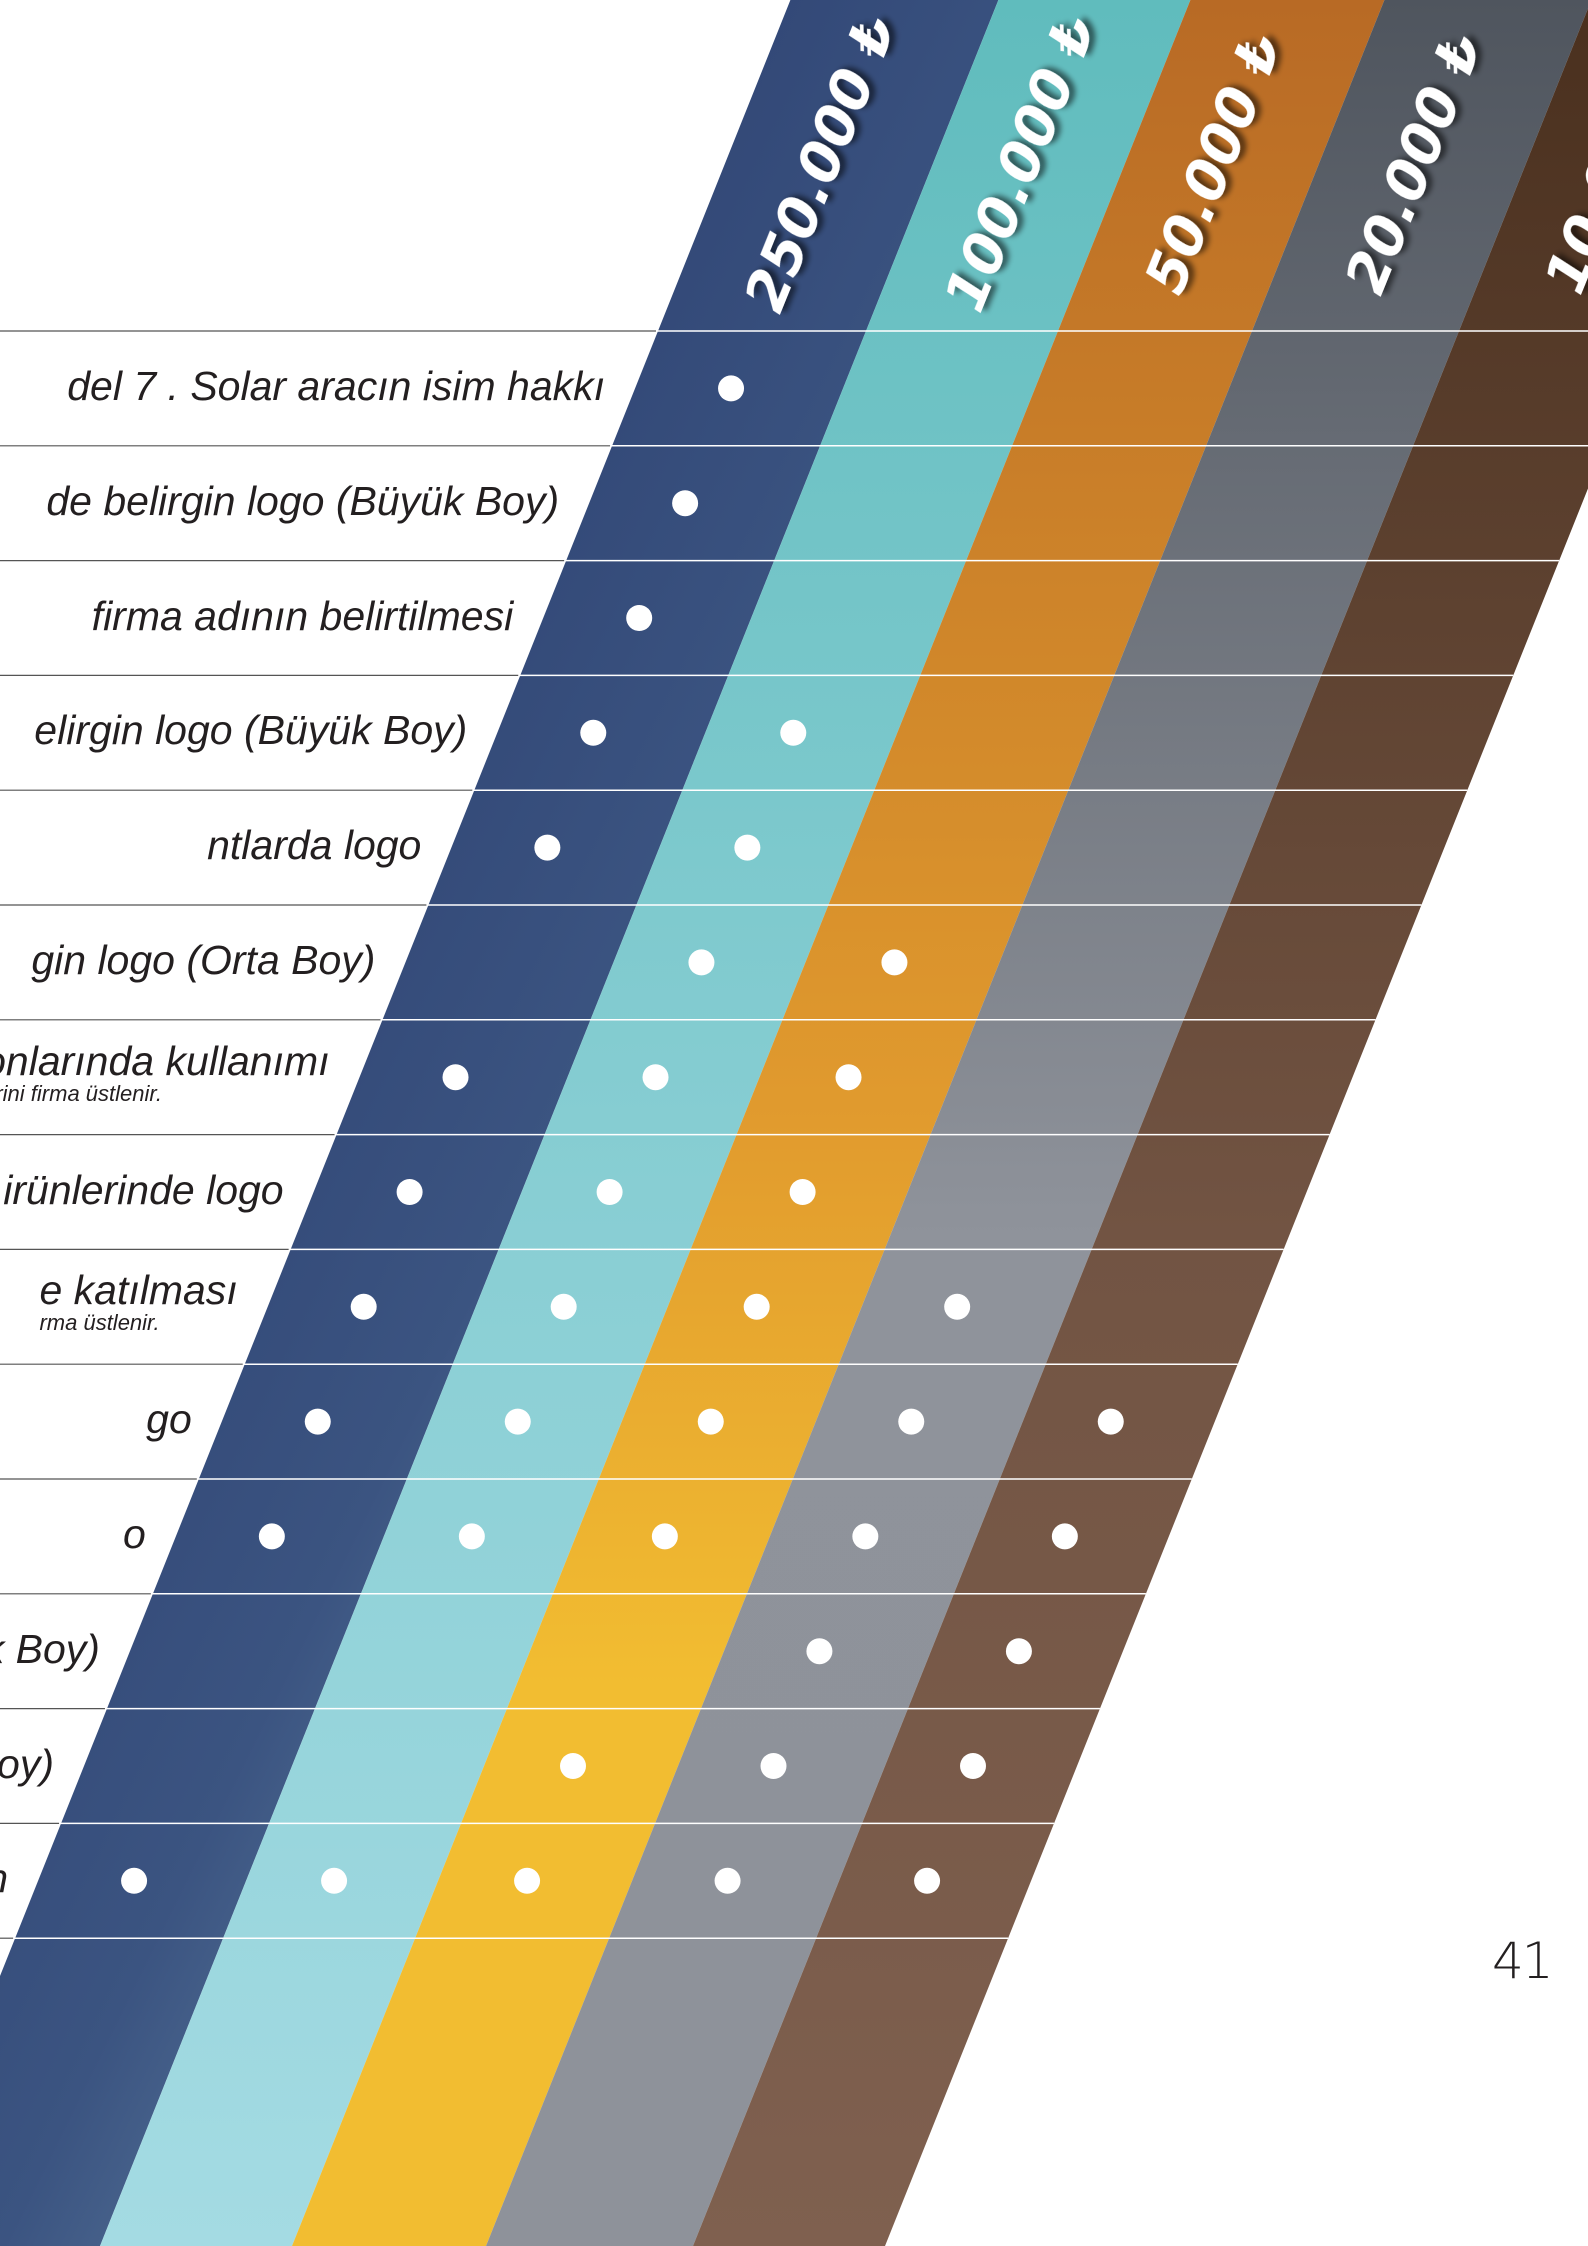 Image resolution: width=1588 pixels, height=2246 pixels. I want to click on row-label-note: erini firma üstlenir., so click(81, 1093).